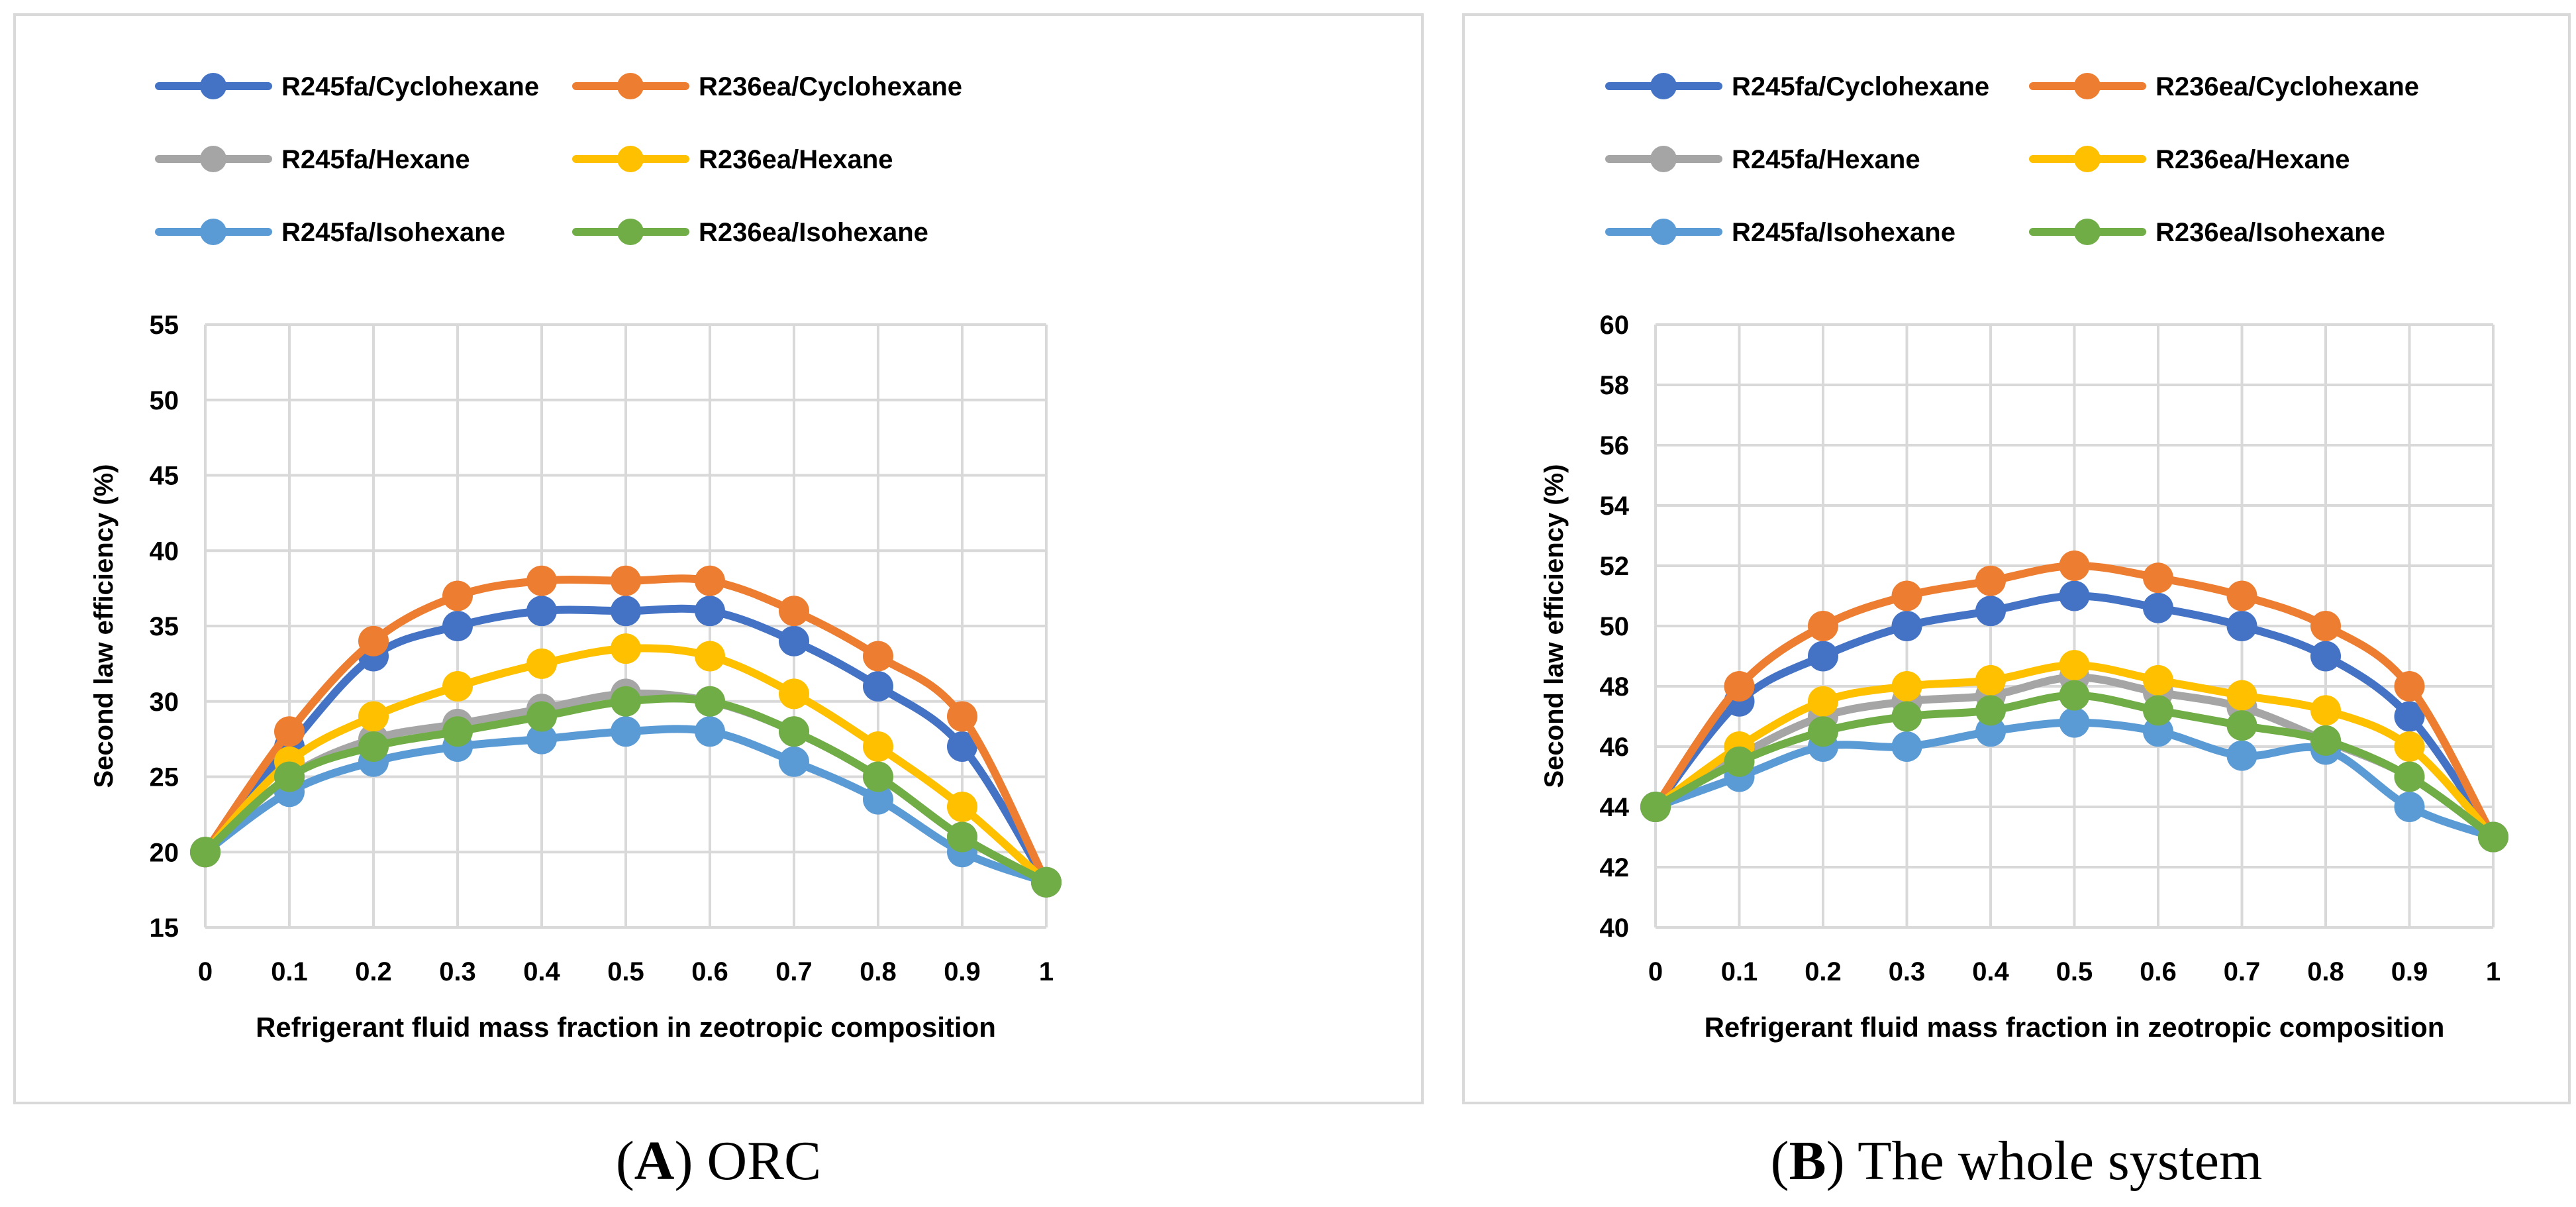 This screenshot has height=1207, width=2576. Describe the element at coordinates (347, 87) in the screenshot. I see `legend-item-r245fa-cyclohexane: R245fa/Cyclohexane` at that location.